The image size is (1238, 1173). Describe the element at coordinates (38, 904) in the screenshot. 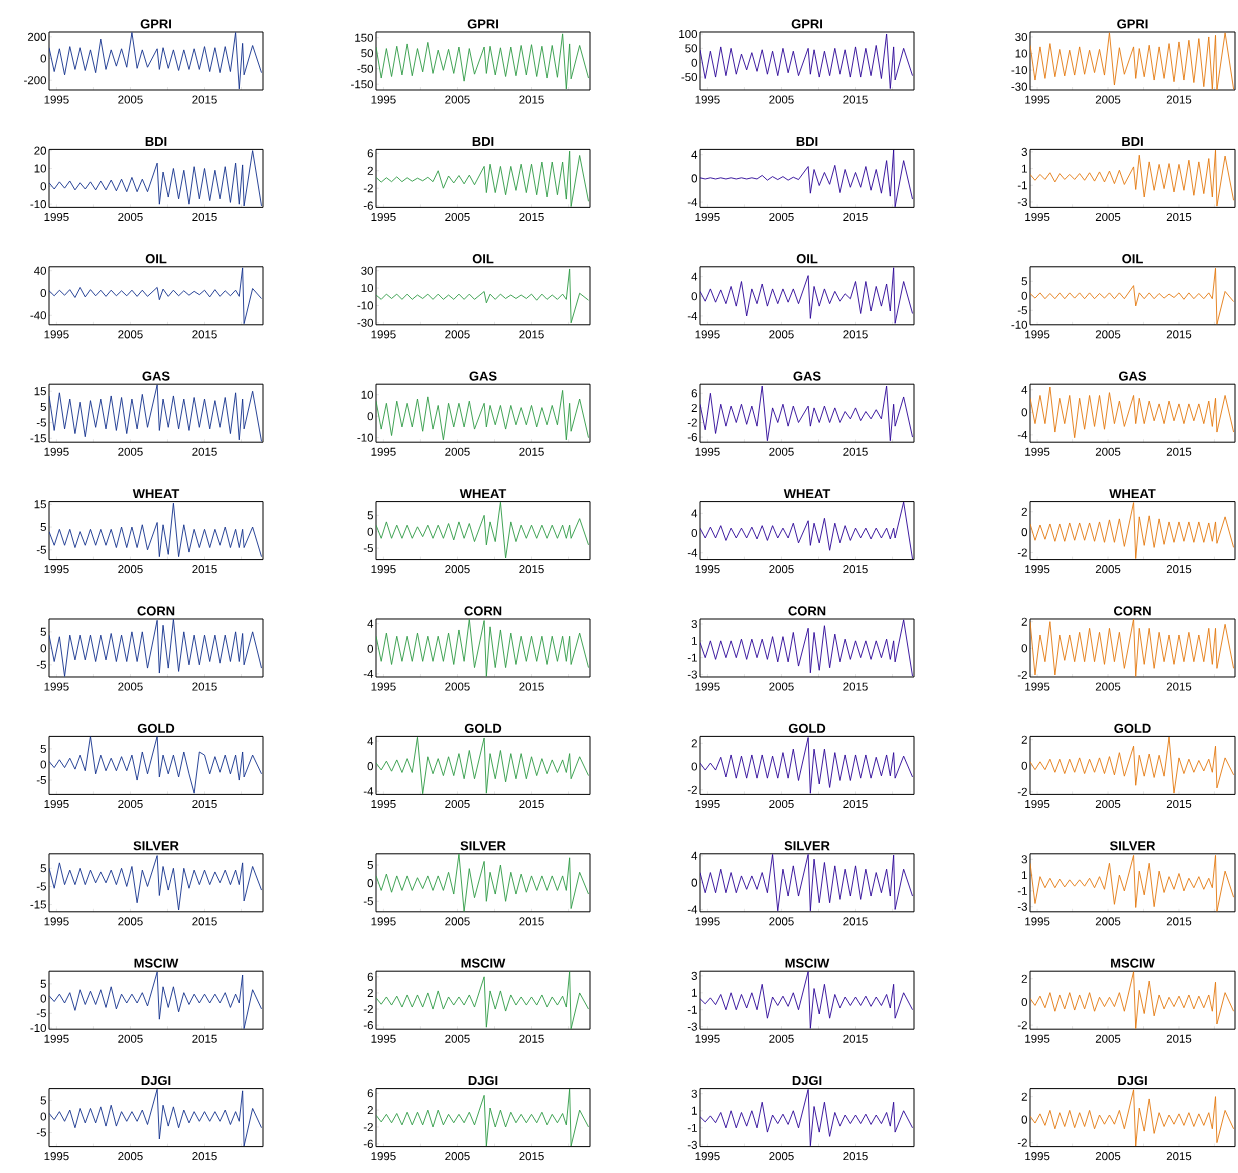

I see `y-tick-label: -15` at that location.